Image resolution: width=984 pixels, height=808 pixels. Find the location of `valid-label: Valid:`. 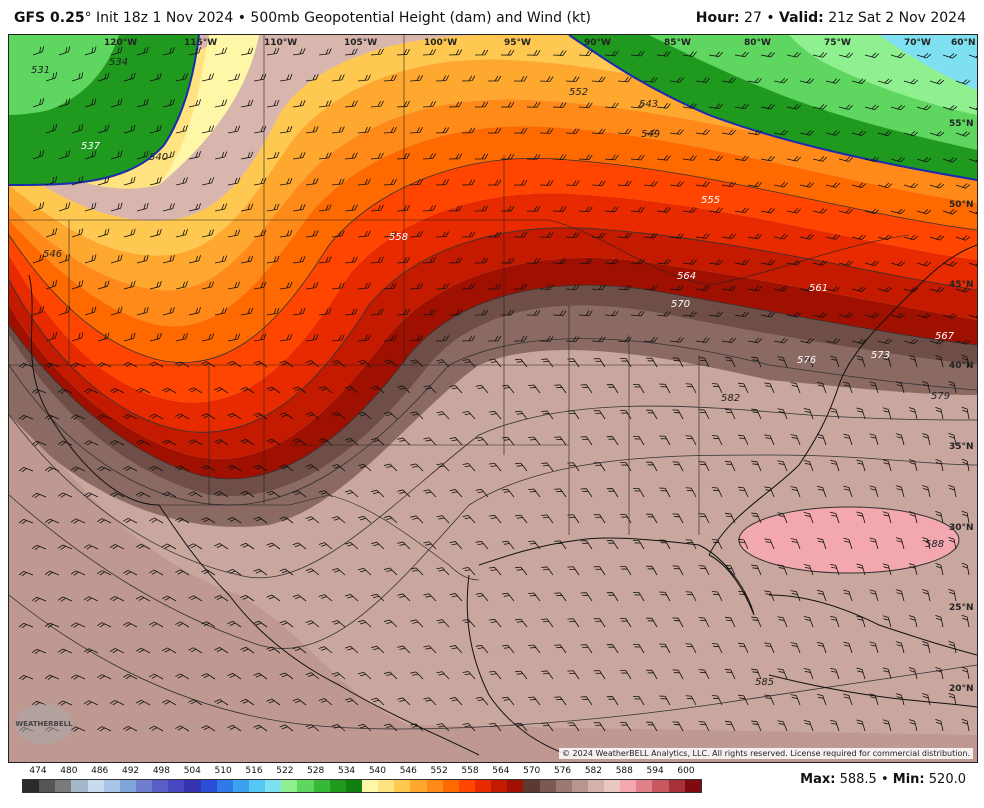

valid-label: Valid: is located at coordinates (801, 18).